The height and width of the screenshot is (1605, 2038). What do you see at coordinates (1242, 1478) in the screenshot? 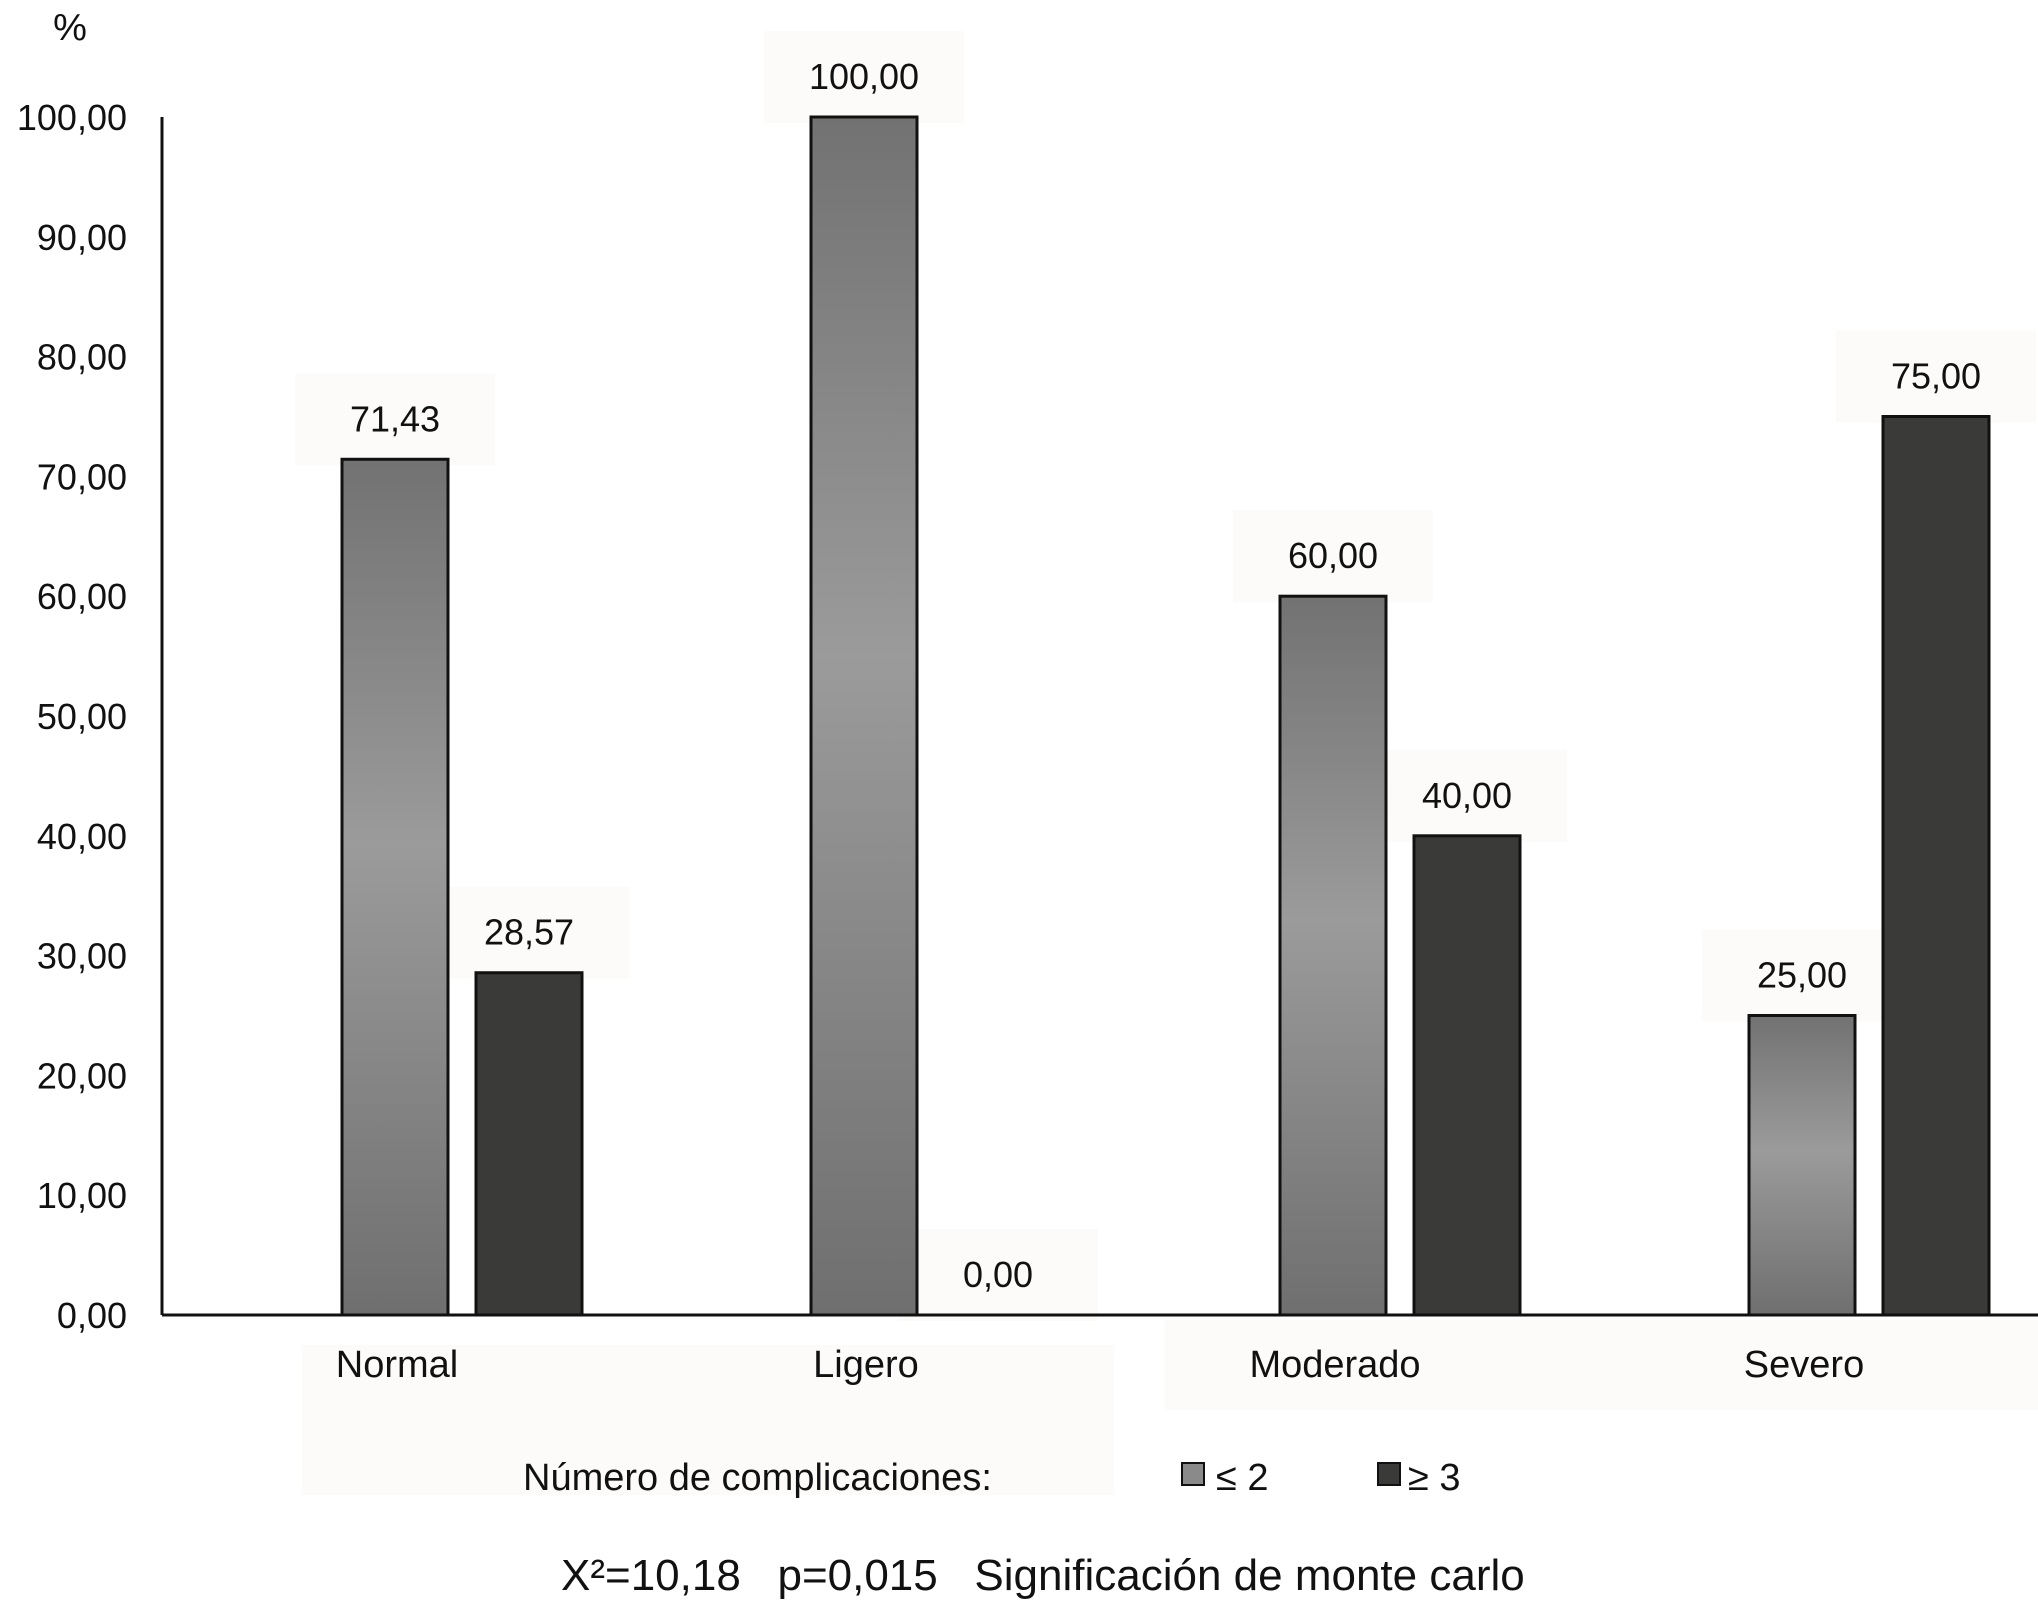
I see `legend-label-le2: ≤ 2` at bounding box center [1242, 1478].